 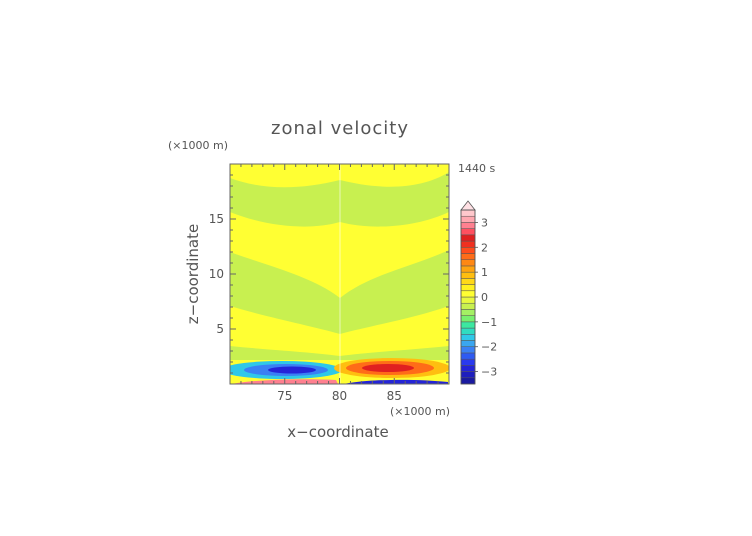 What do you see at coordinates (339, 353) in the screenshot?
I see `contour-band-green-lower` at bounding box center [339, 353].